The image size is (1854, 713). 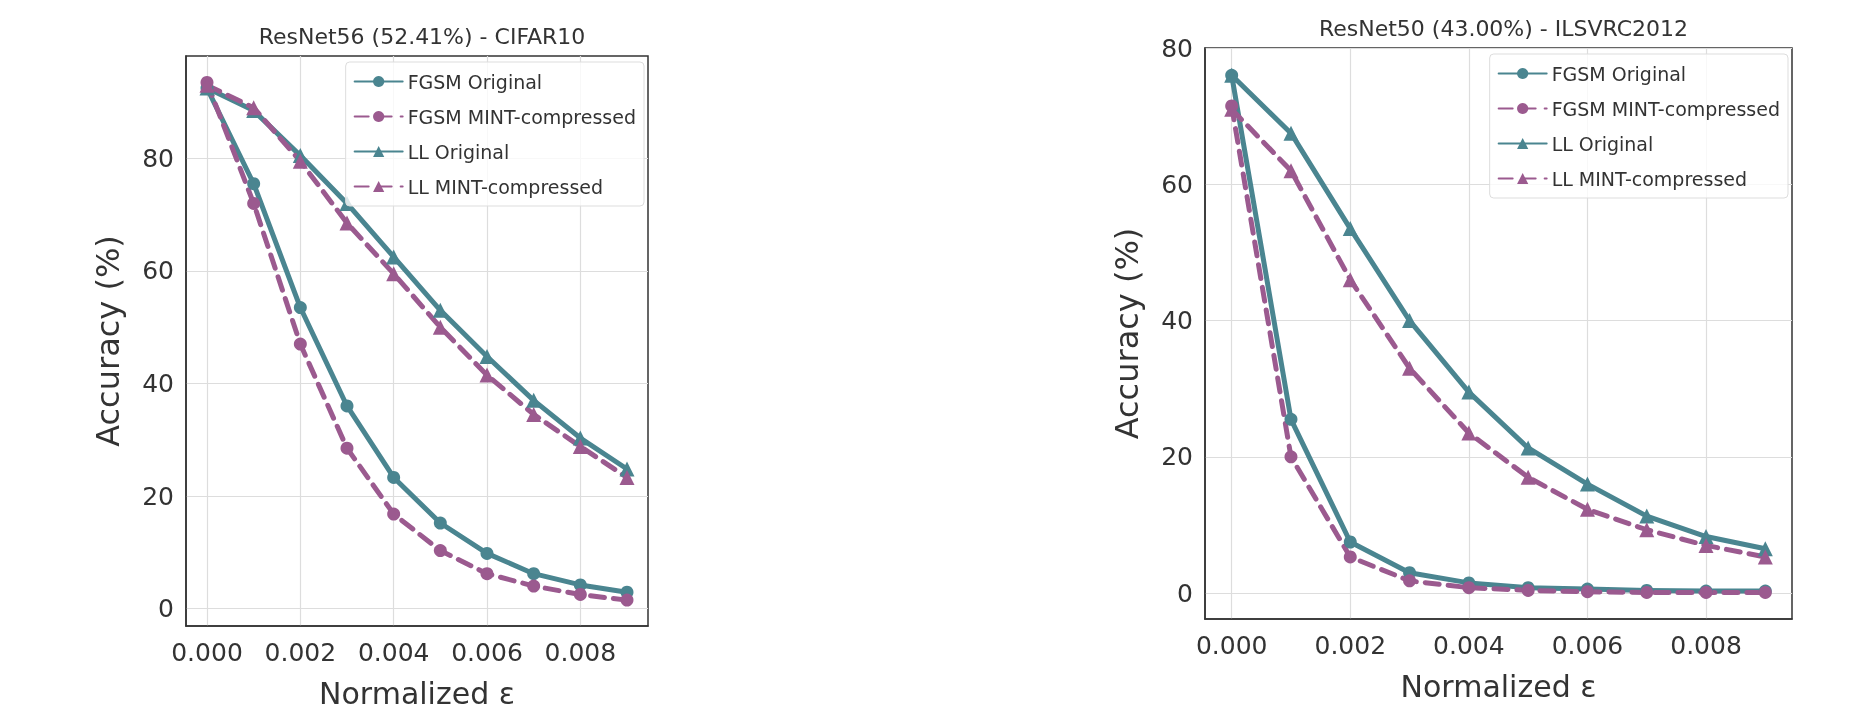 What do you see at coordinates (1503, 28) in the screenshot?
I see `chart-title: ResNet50 (43.00%) - ILSVRC2012` at bounding box center [1503, 28].